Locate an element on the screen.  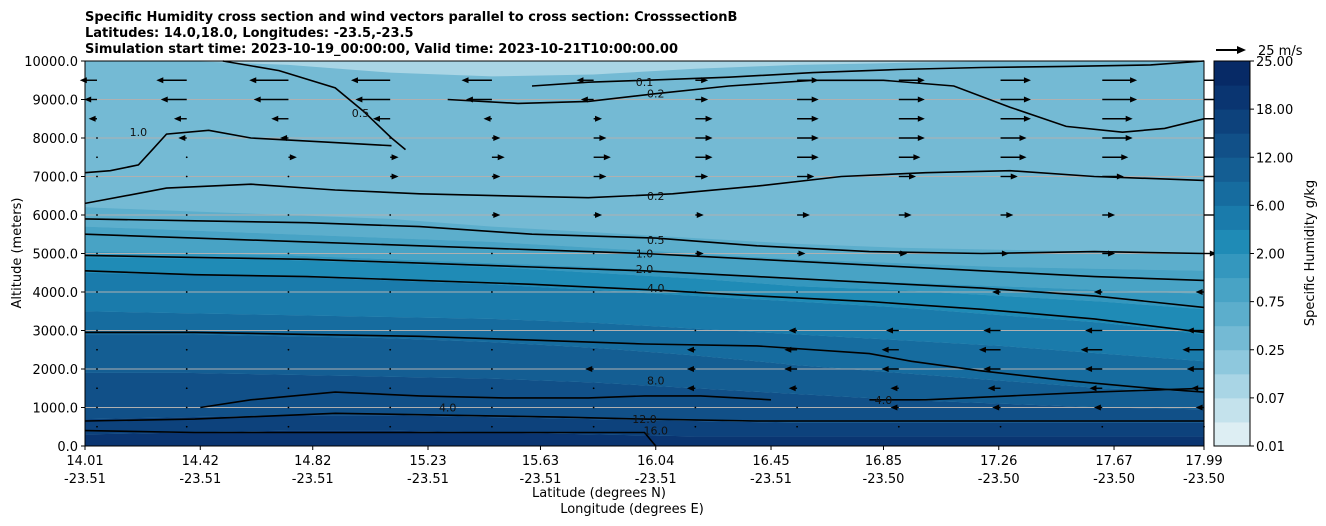
contour-label-11: 4.0 is located at coordinates (884, 400).